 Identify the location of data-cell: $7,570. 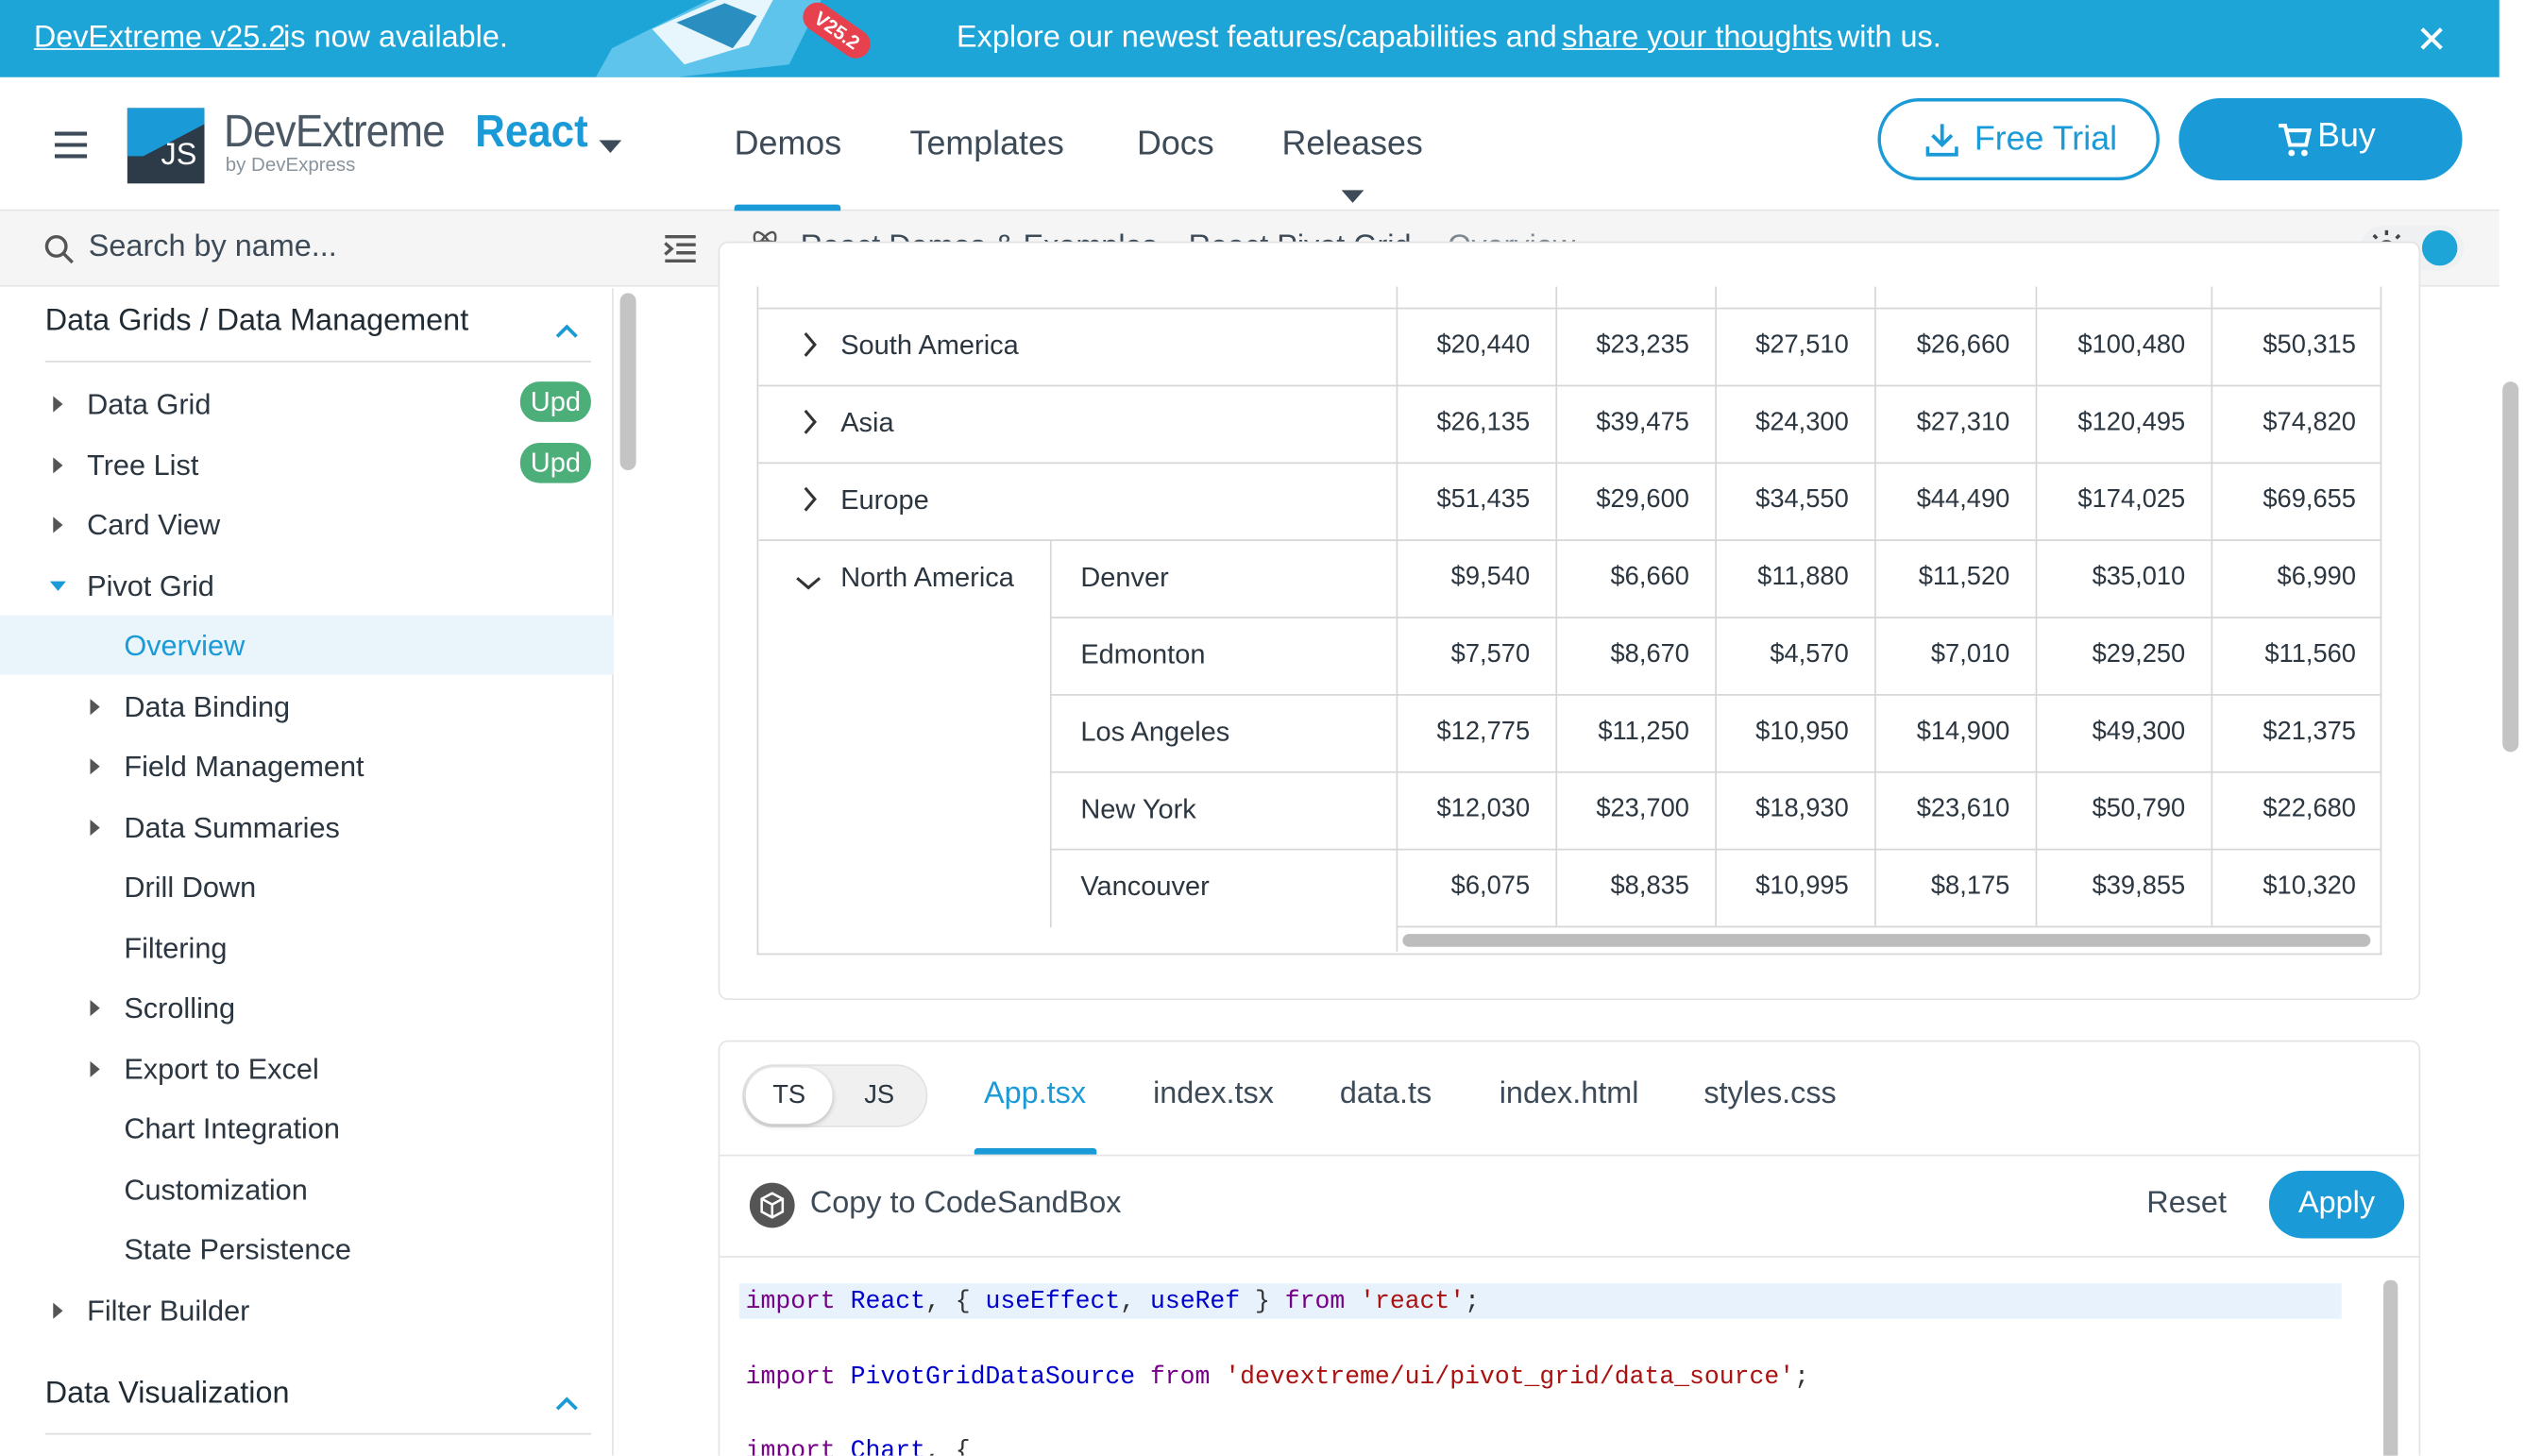
(1476, 657).